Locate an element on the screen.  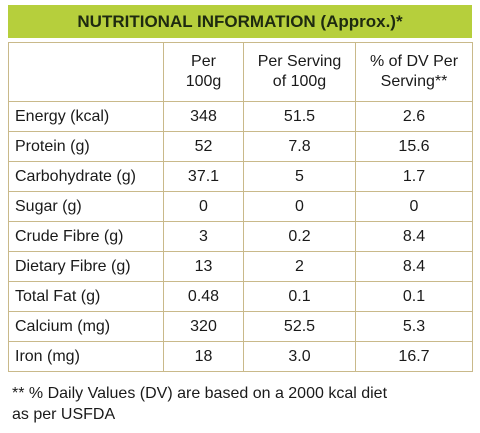
value-cell: 2 is located at coordinates (299, 266).